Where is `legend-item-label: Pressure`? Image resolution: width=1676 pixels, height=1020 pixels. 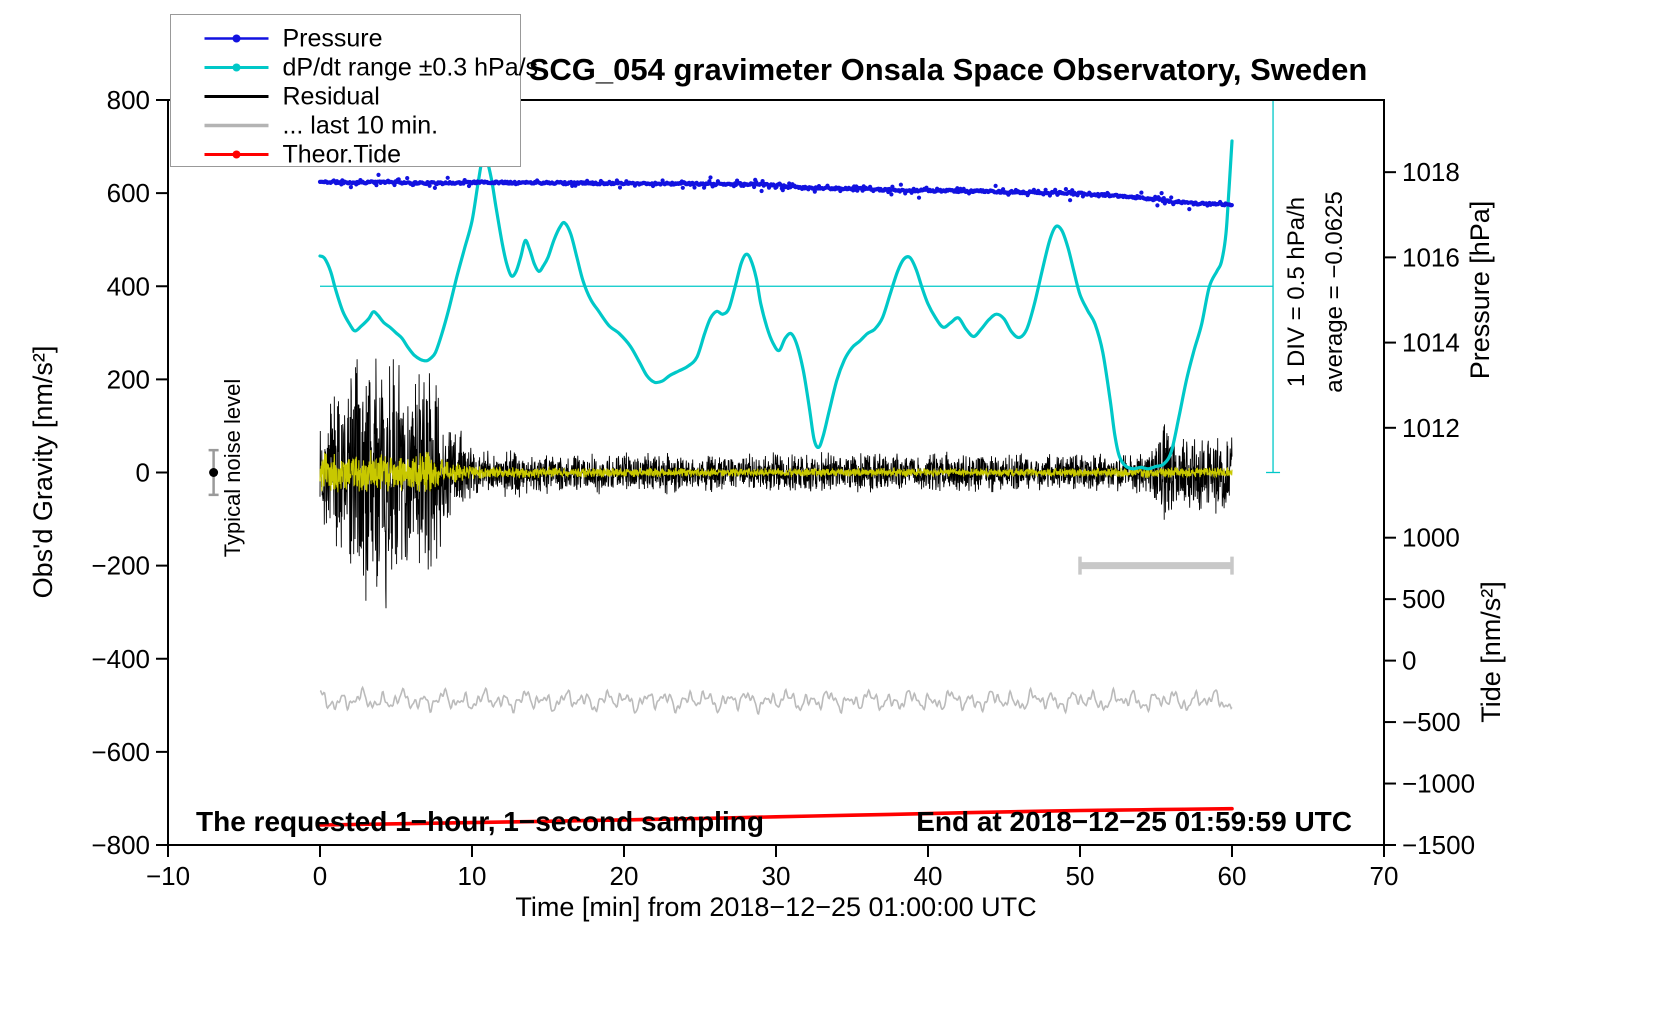 legend-item-label: Pressure is located at coordinates (333, 39).